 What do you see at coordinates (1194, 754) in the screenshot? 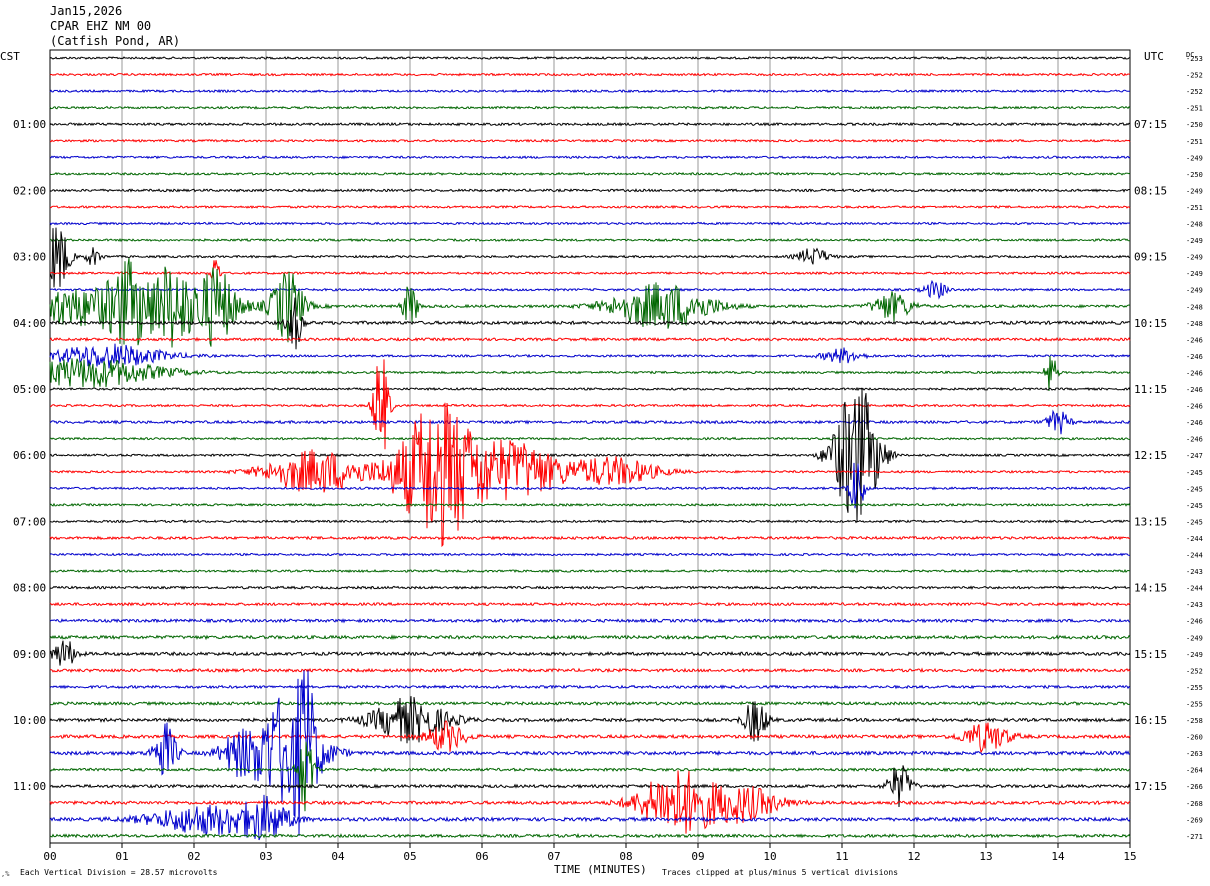
I see `dc-offset-label: -263` at bounding box center [1194, 754].